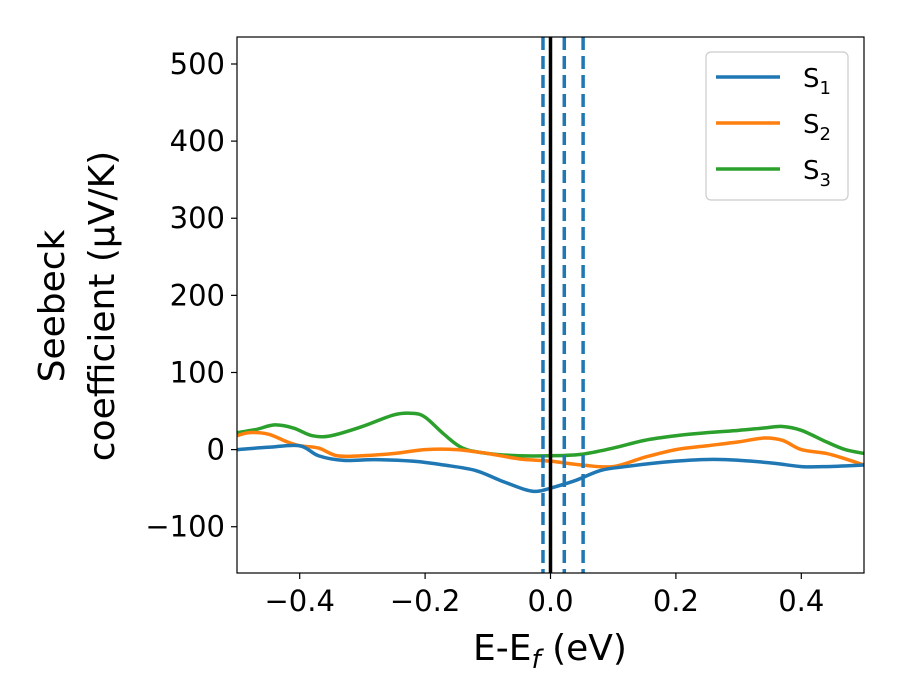 The width and height of the screenshot is (900, 700). I want to click on legend-label-s1: S1, so click(817, 81).